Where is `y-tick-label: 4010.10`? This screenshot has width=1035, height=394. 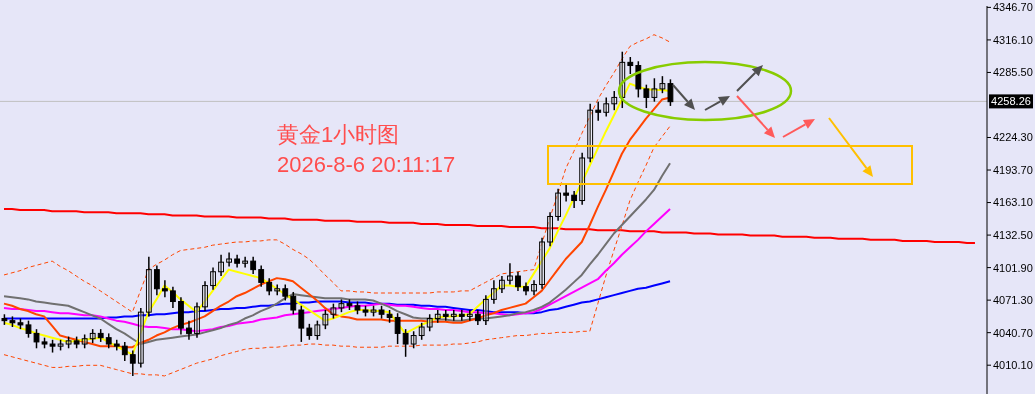 y-tick-label: 4010.10 is located at coordinates (1013, 365).